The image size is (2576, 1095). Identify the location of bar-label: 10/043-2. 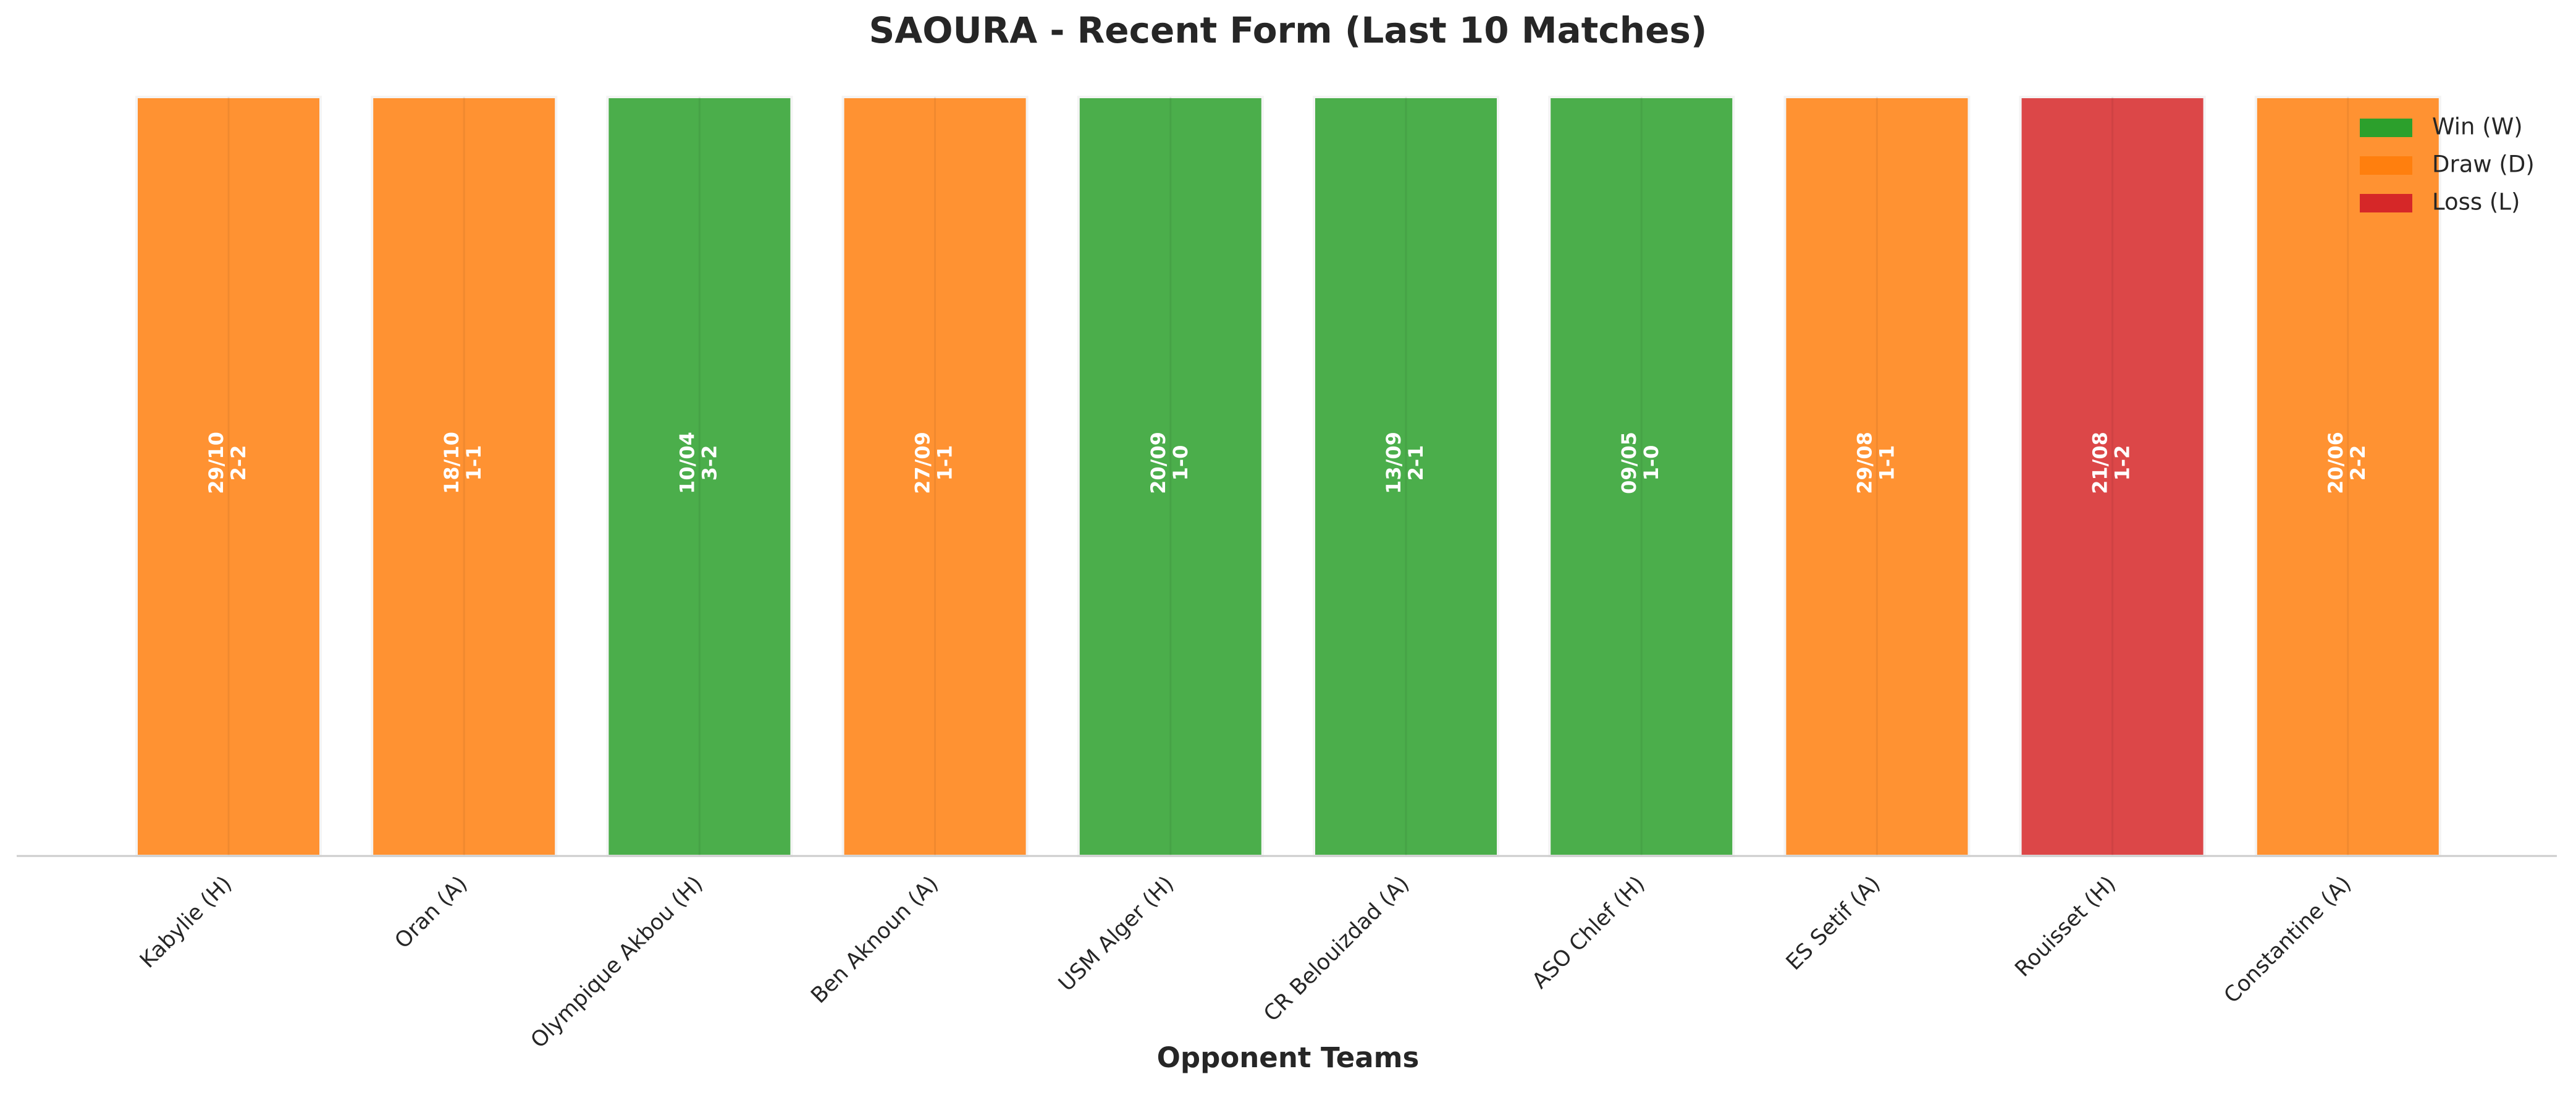
(698, 463).